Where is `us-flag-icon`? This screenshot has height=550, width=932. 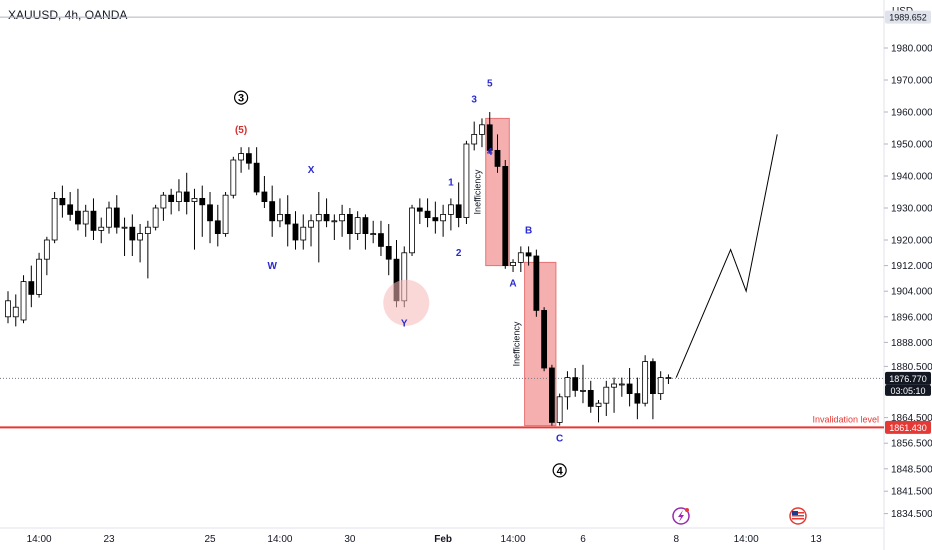 us-flag-icon is located at coordinates (798, 516).